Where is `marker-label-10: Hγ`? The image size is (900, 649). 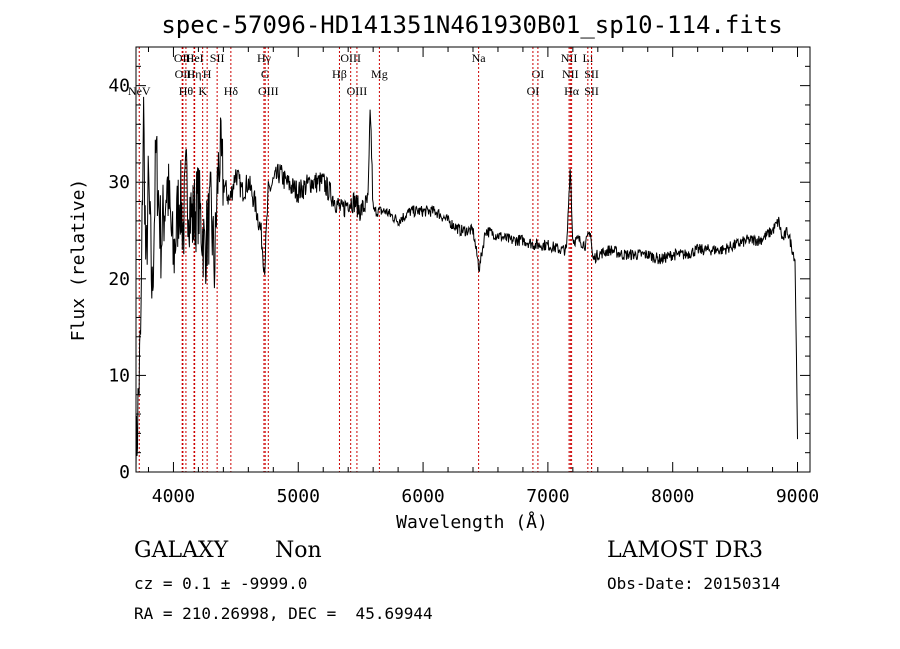
marker-label-10: Hγ is located at coordinates (264, 58).